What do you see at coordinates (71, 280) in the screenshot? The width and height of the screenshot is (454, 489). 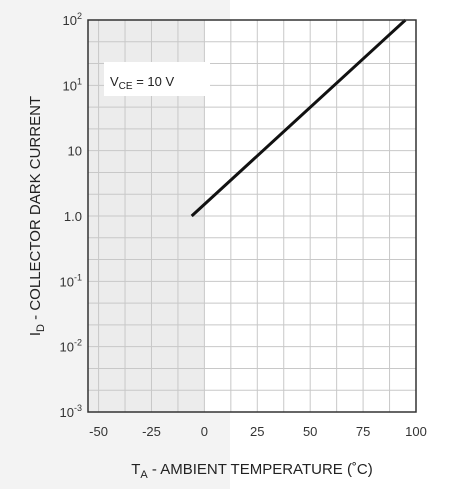 I see `y-tick-label: 10⁻¹` at bounding box center [71, 280].